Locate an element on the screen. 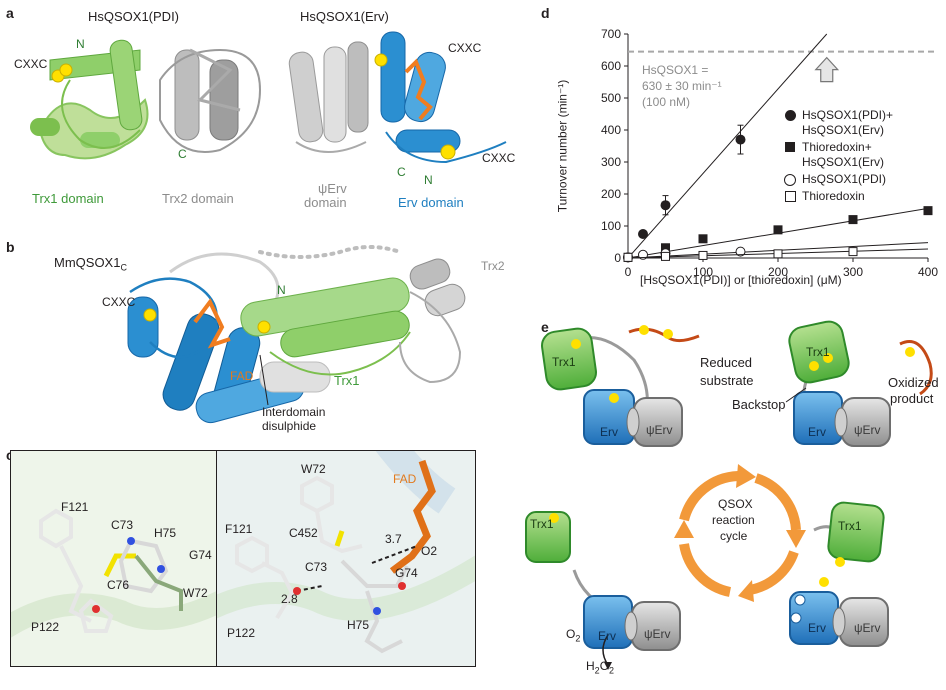  c-right-f121: F121 is located at coordinates (239, 529).